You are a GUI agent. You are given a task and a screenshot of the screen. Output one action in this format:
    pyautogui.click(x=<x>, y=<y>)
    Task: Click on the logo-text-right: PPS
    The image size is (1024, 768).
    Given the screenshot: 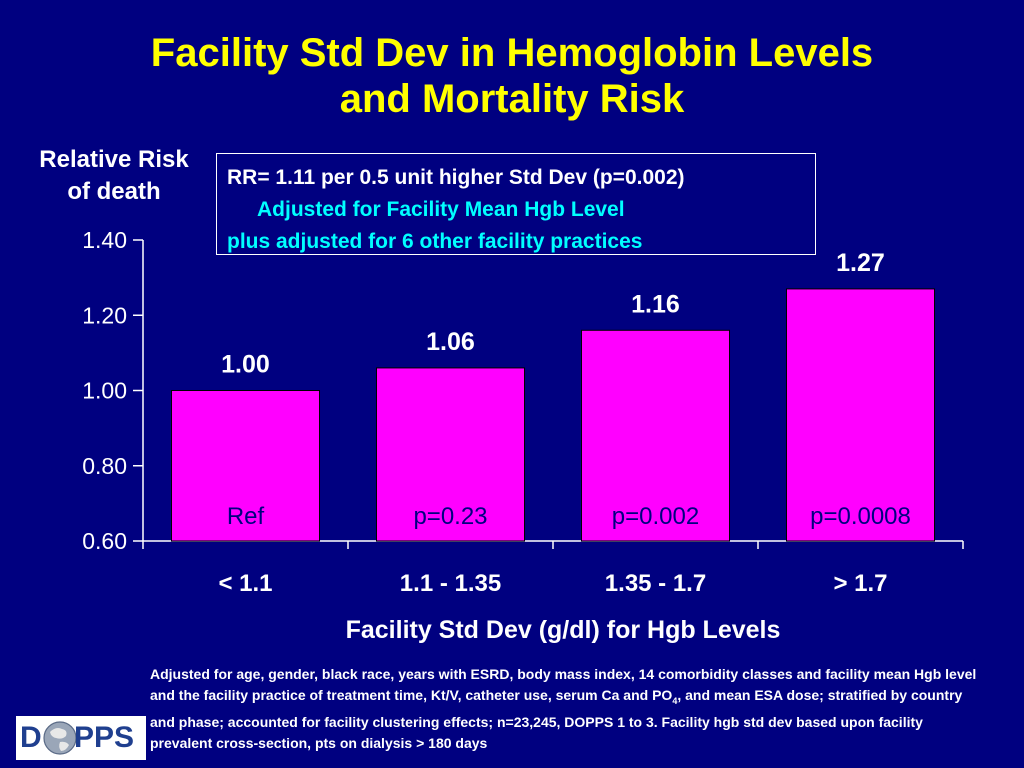 What is the action you would take?
    pyautogui.click(x=104, y=737)
    